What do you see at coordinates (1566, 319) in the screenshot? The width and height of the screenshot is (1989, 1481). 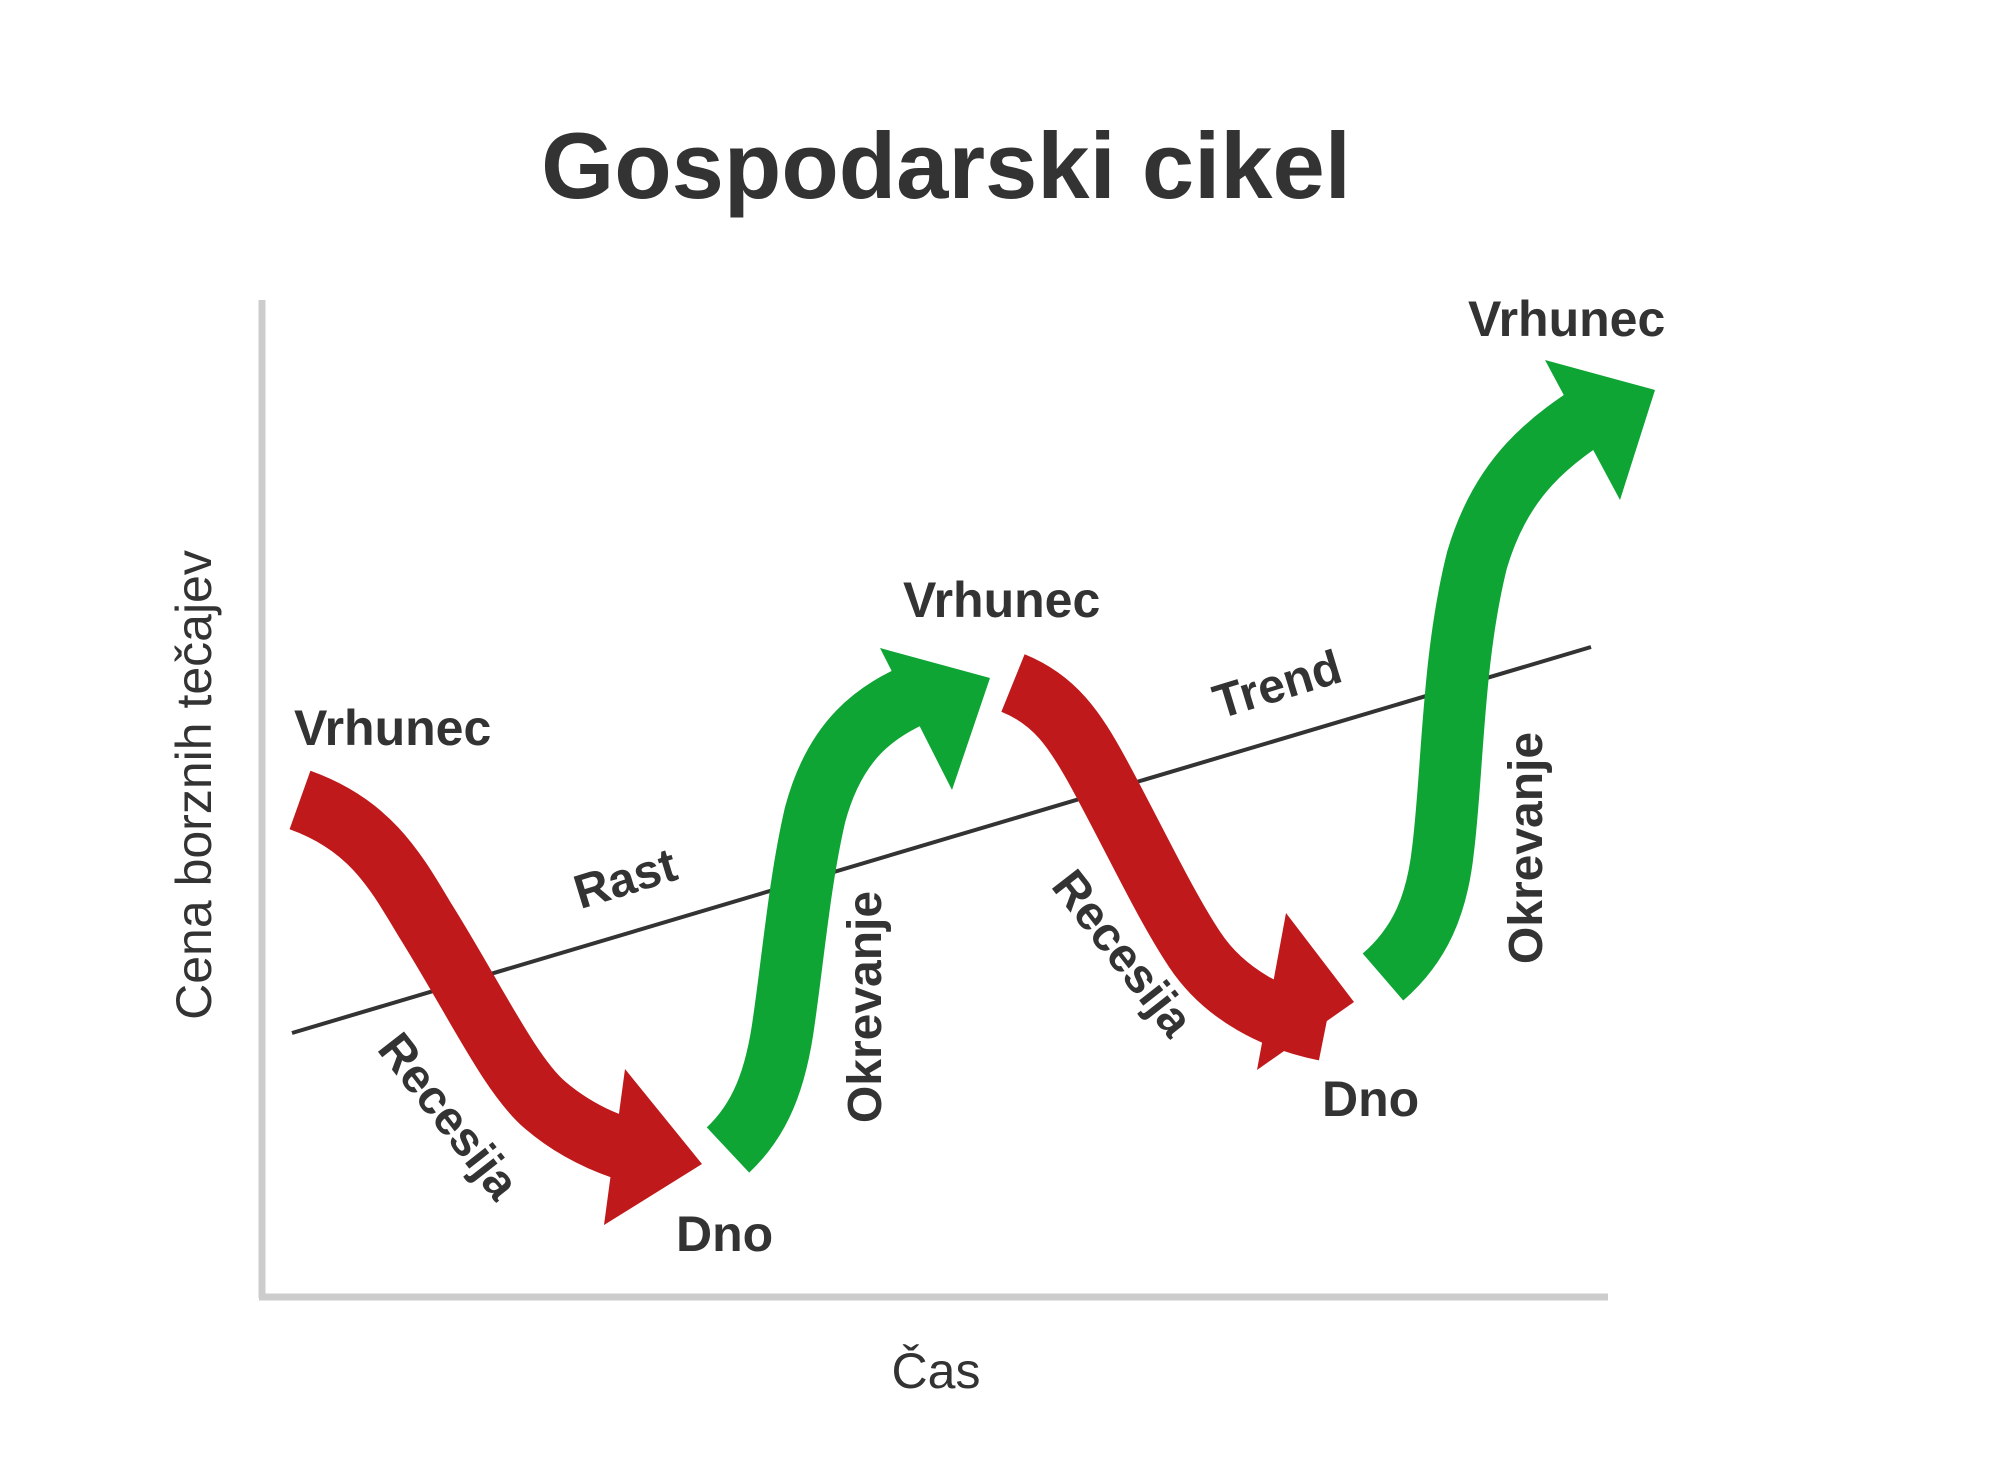 I see `peak-label-3: Vrhunec` at bounding box center [1566, 319].